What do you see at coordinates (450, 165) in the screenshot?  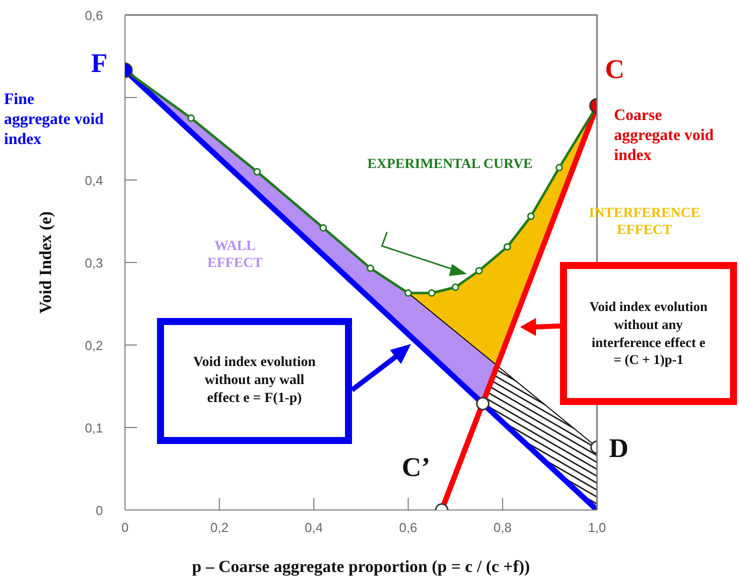 I see `series-label: EXPERIMENTAL CURVE` at bounding box center [450, 165].